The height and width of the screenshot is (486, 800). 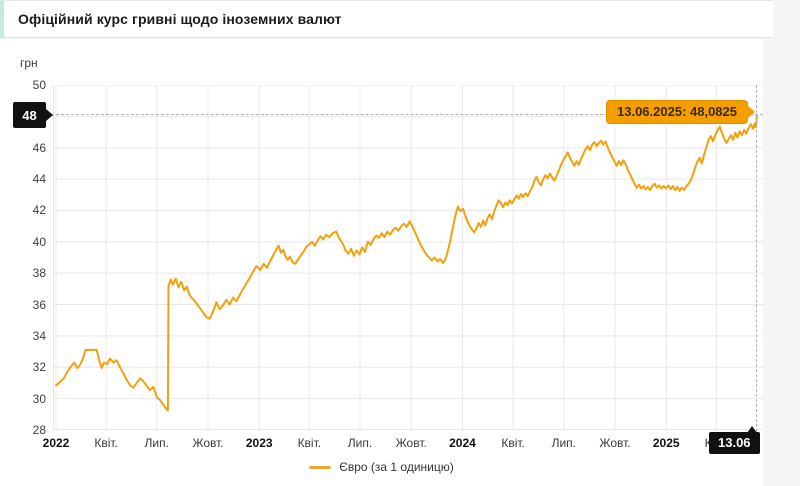 I want to click on tooltip: 13.06.2025: 48,0825, so click(x=680, y=112).